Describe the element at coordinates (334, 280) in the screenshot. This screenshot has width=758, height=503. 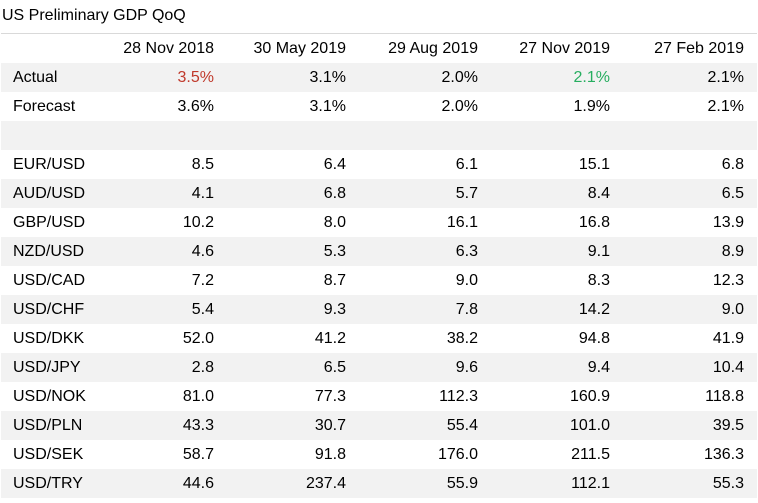
I see `table-cell: 8.7` at that location.